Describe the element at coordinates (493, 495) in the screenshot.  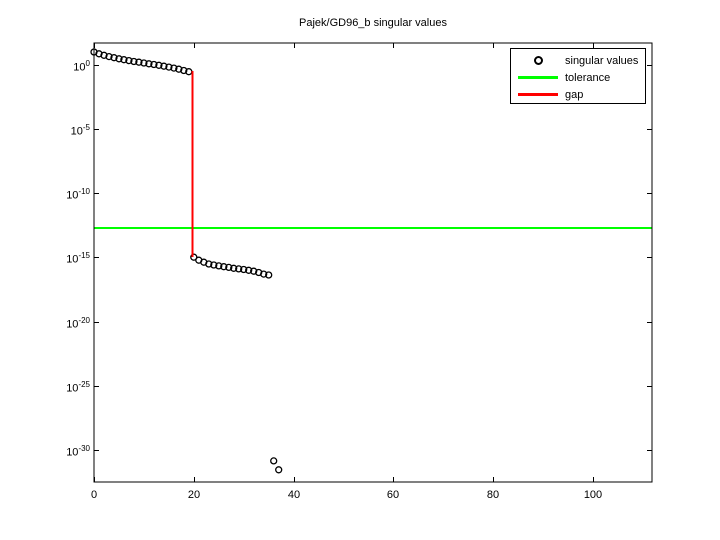
I see `x-tick-label: 80` at that location.